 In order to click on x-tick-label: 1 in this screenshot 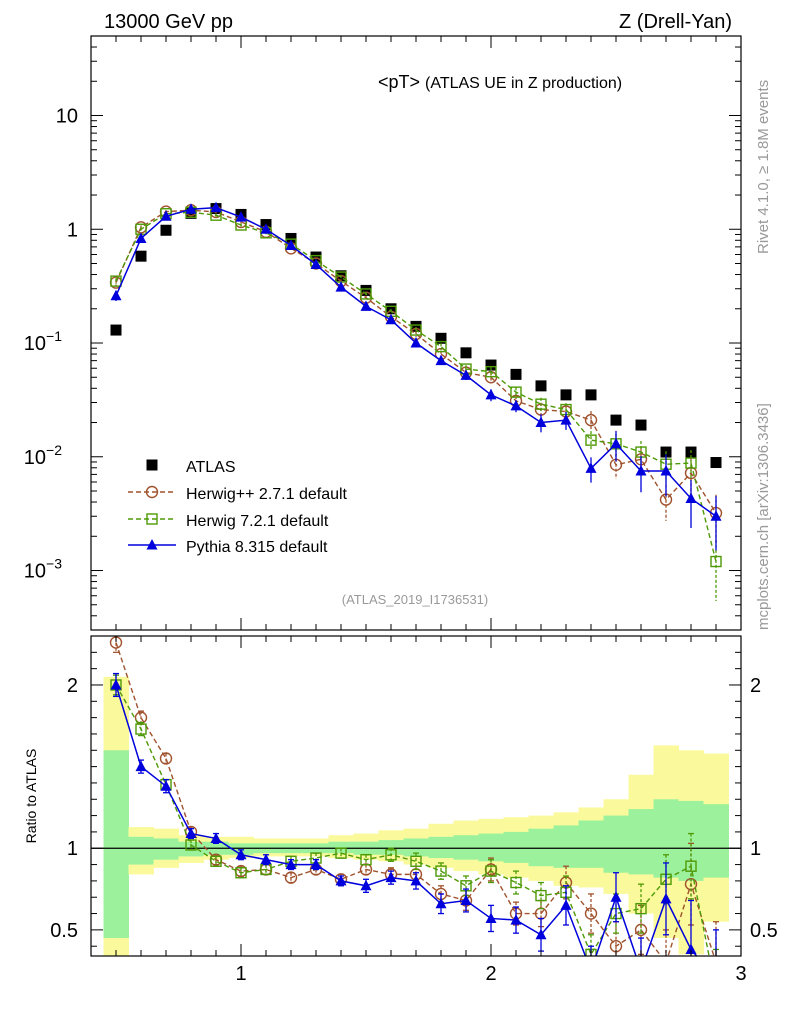, I will do `click(240, 974)`.